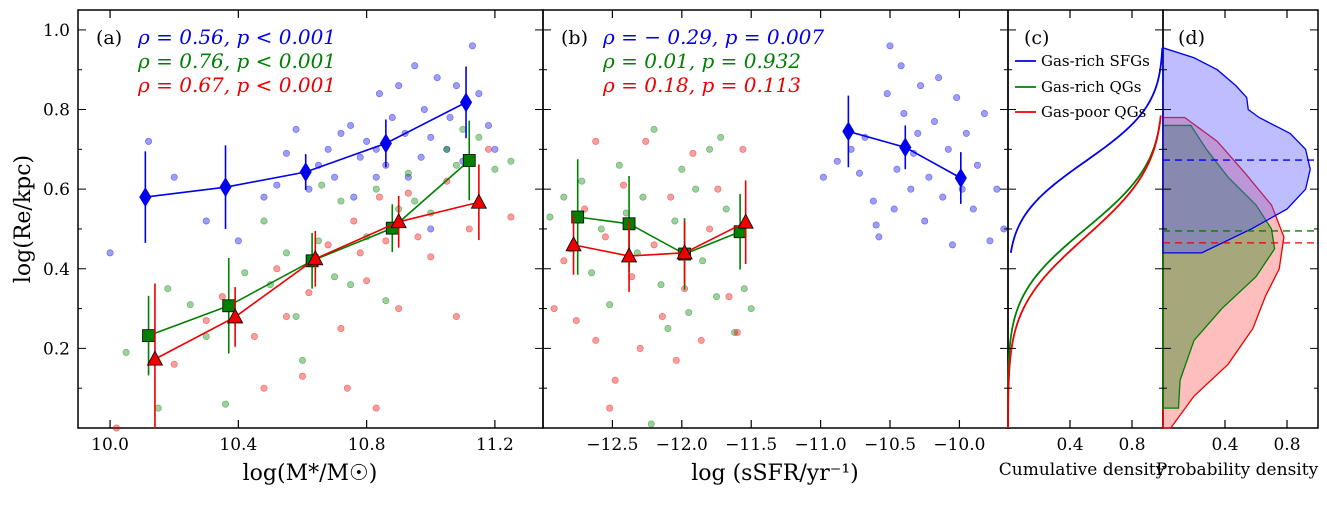 This screenshot has height=511, width=1327. I want to click on ytick-label-0-0: 0.2, so click(56, 349).